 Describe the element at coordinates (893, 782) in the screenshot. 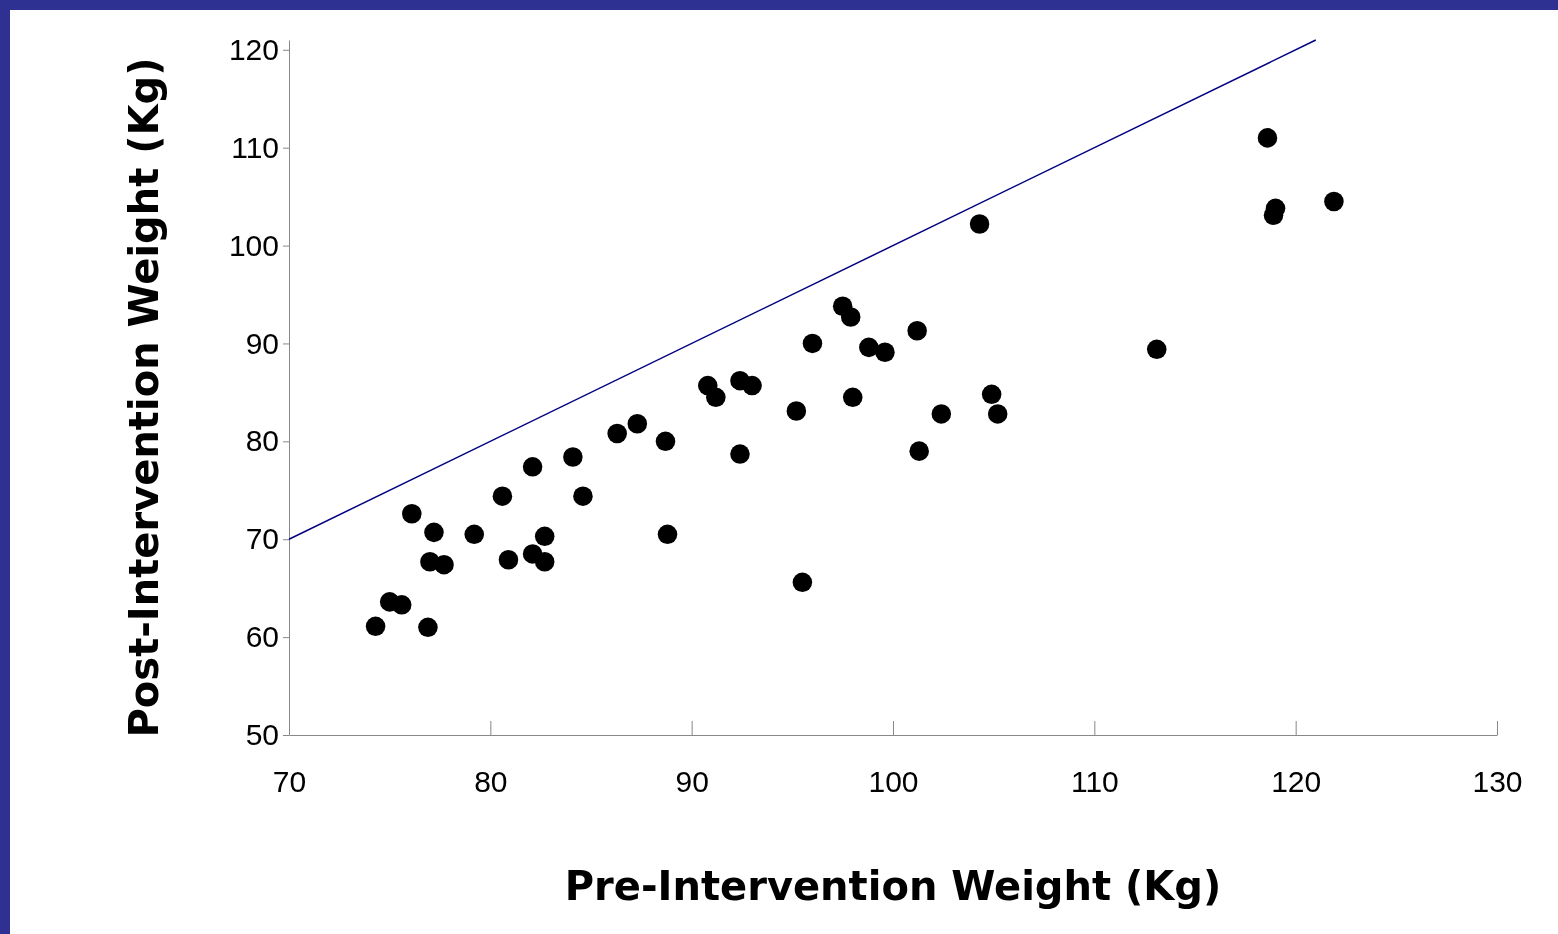

I see `x-tick-label: 100` at that location.